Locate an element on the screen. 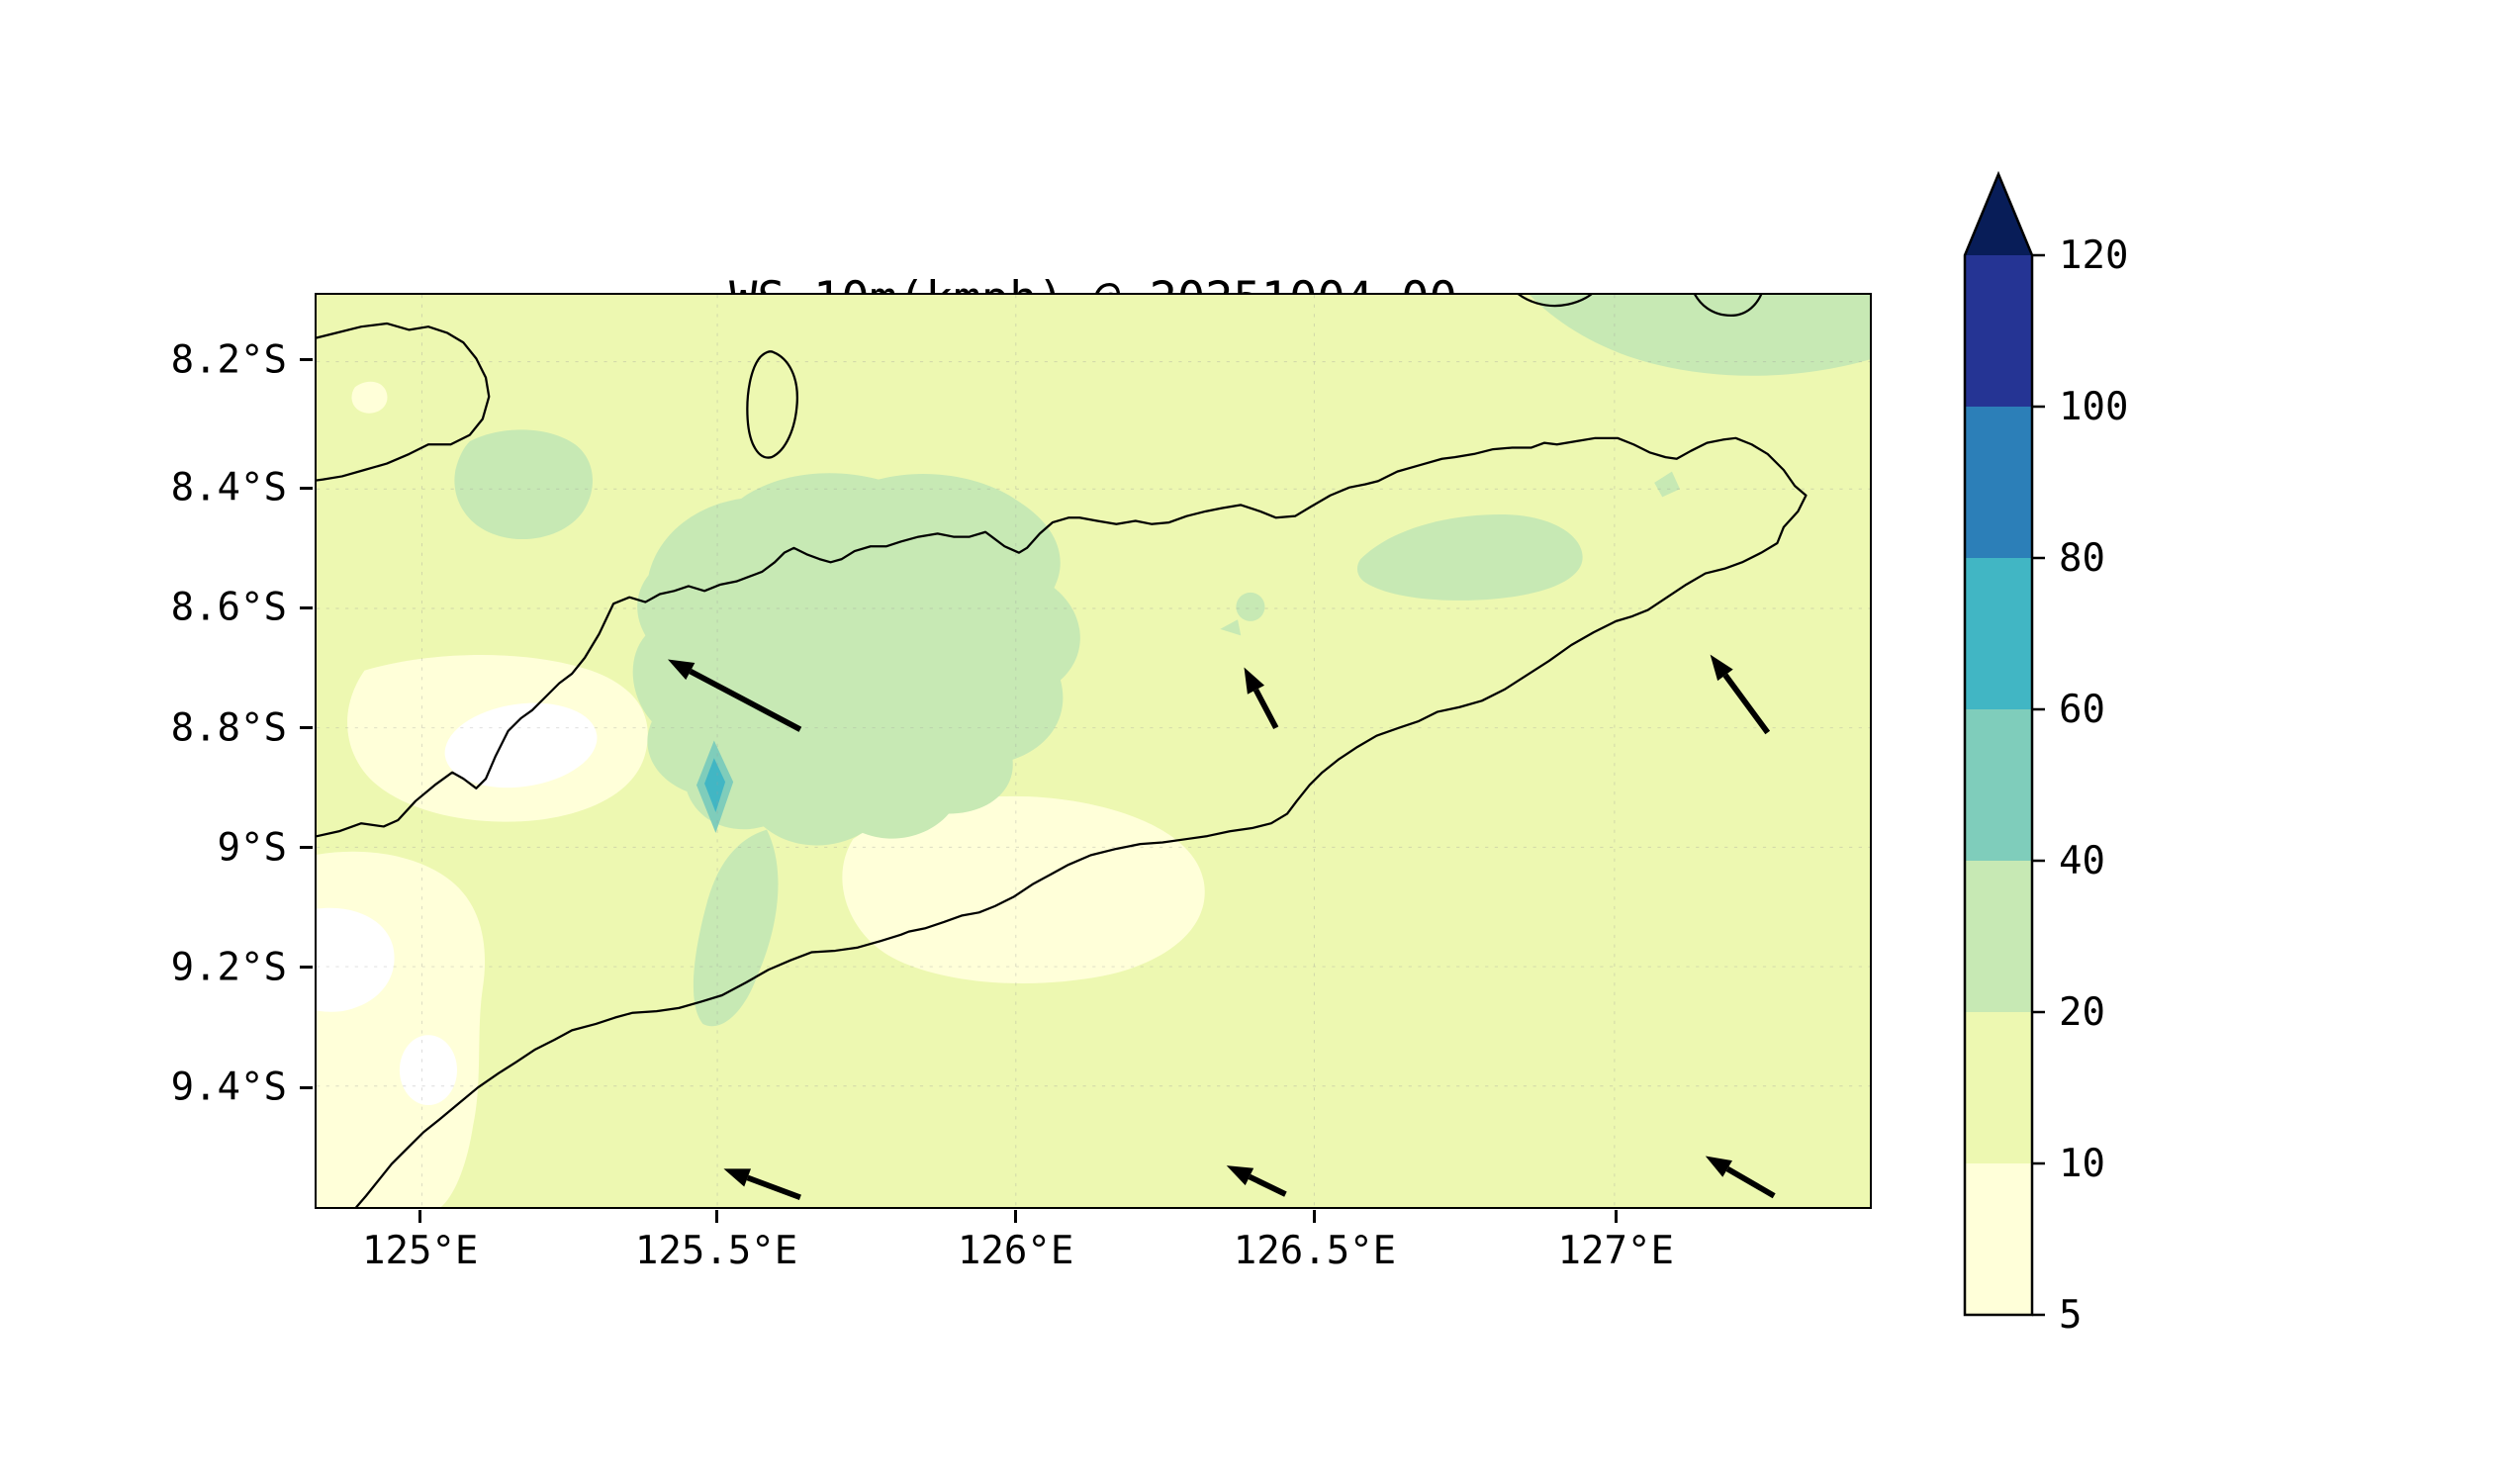 The height and width of the screenshot is (1484, 2504). coastline-small-island-north is located at coordinates (772, 404).